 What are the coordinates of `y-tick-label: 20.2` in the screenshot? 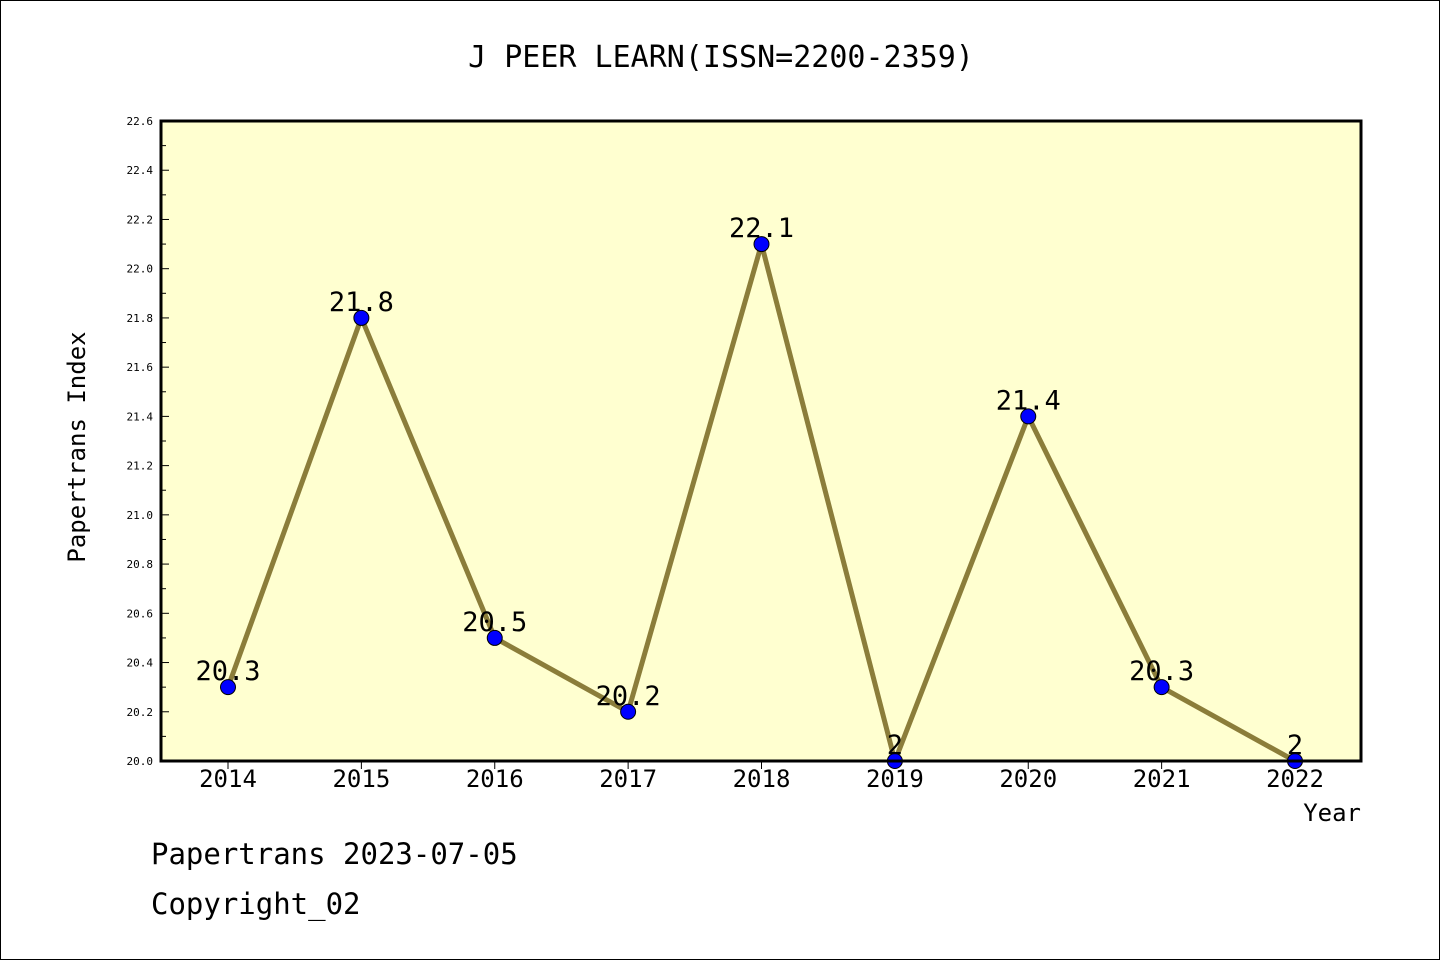 It's located at (140, 712).